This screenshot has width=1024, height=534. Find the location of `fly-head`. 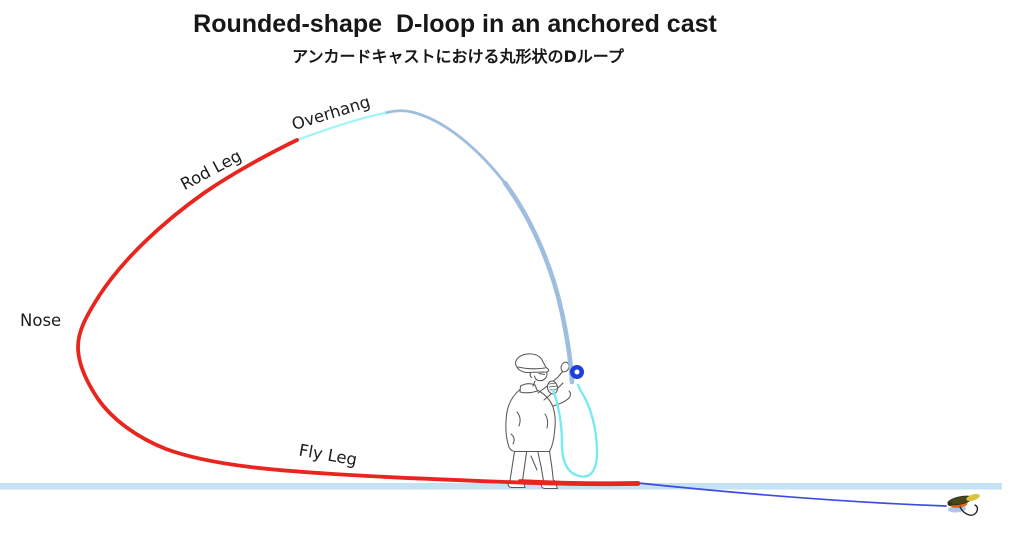

fly-head is located at coordinates (950, 504).